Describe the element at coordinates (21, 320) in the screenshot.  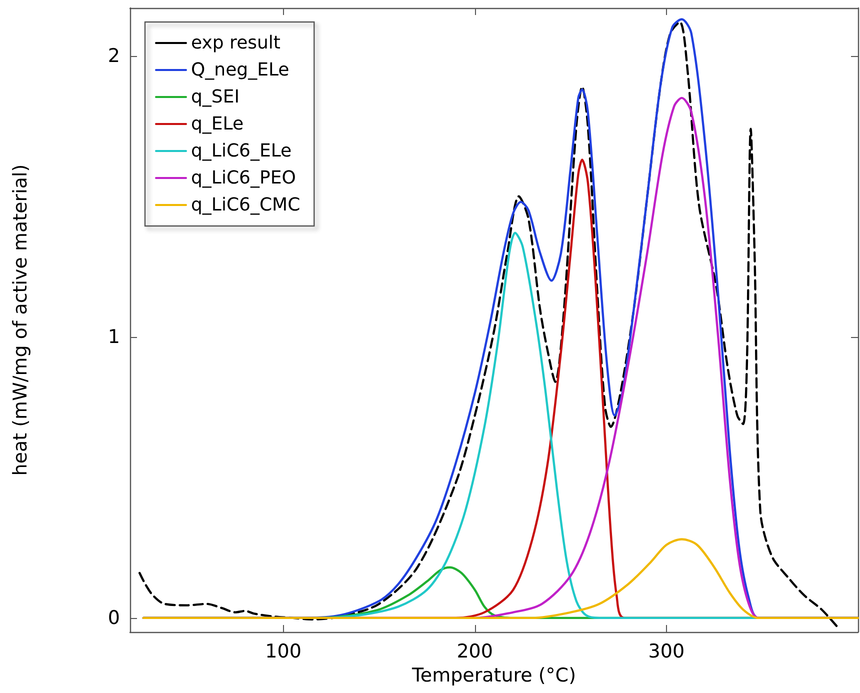
I see `y-axis-title: heat (mW/mg of active material)` at that location.